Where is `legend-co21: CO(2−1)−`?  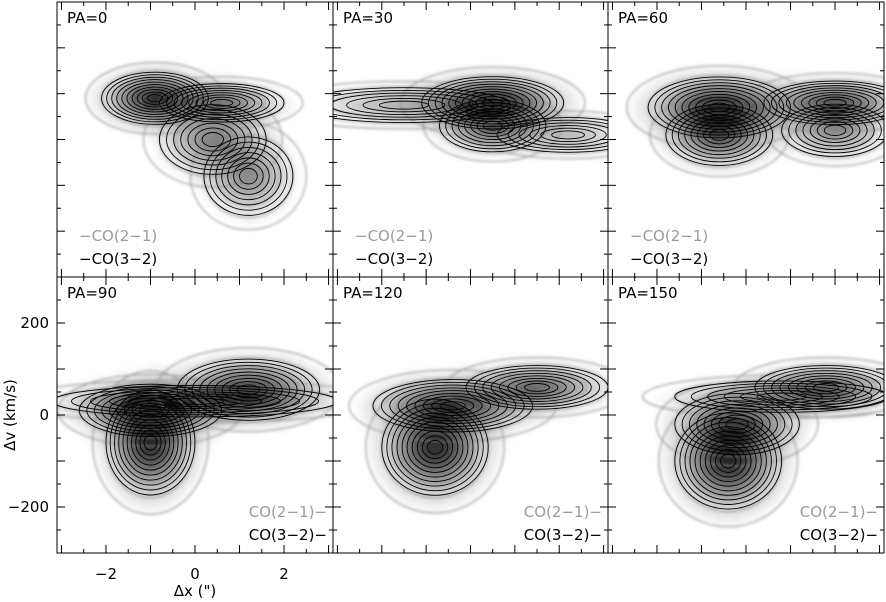 legend-co21: CO(2−1)− is located at coordinates (288, 512).